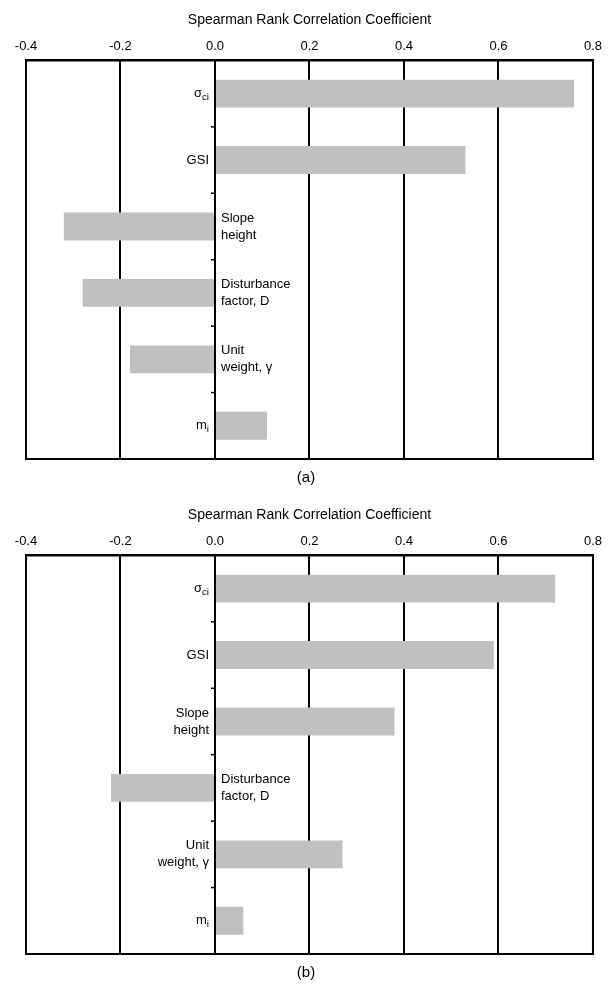 This screenshot has height=1005, width=608. I want to click on text: (a), so click(306, 477).